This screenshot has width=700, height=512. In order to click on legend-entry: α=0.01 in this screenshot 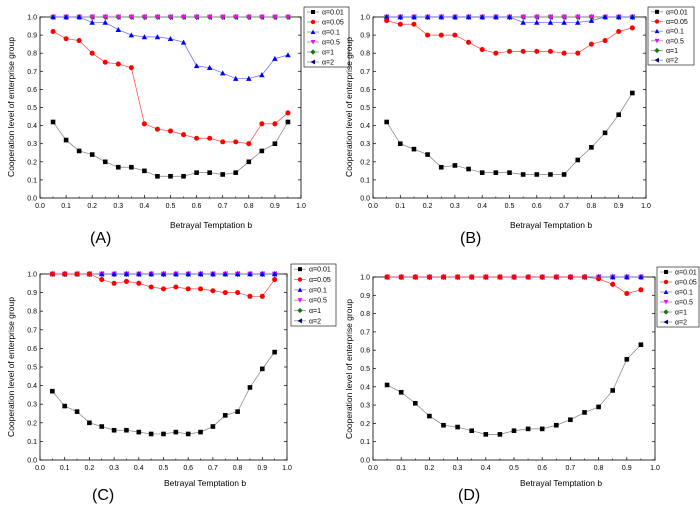, I will do `click(320, 270)`.